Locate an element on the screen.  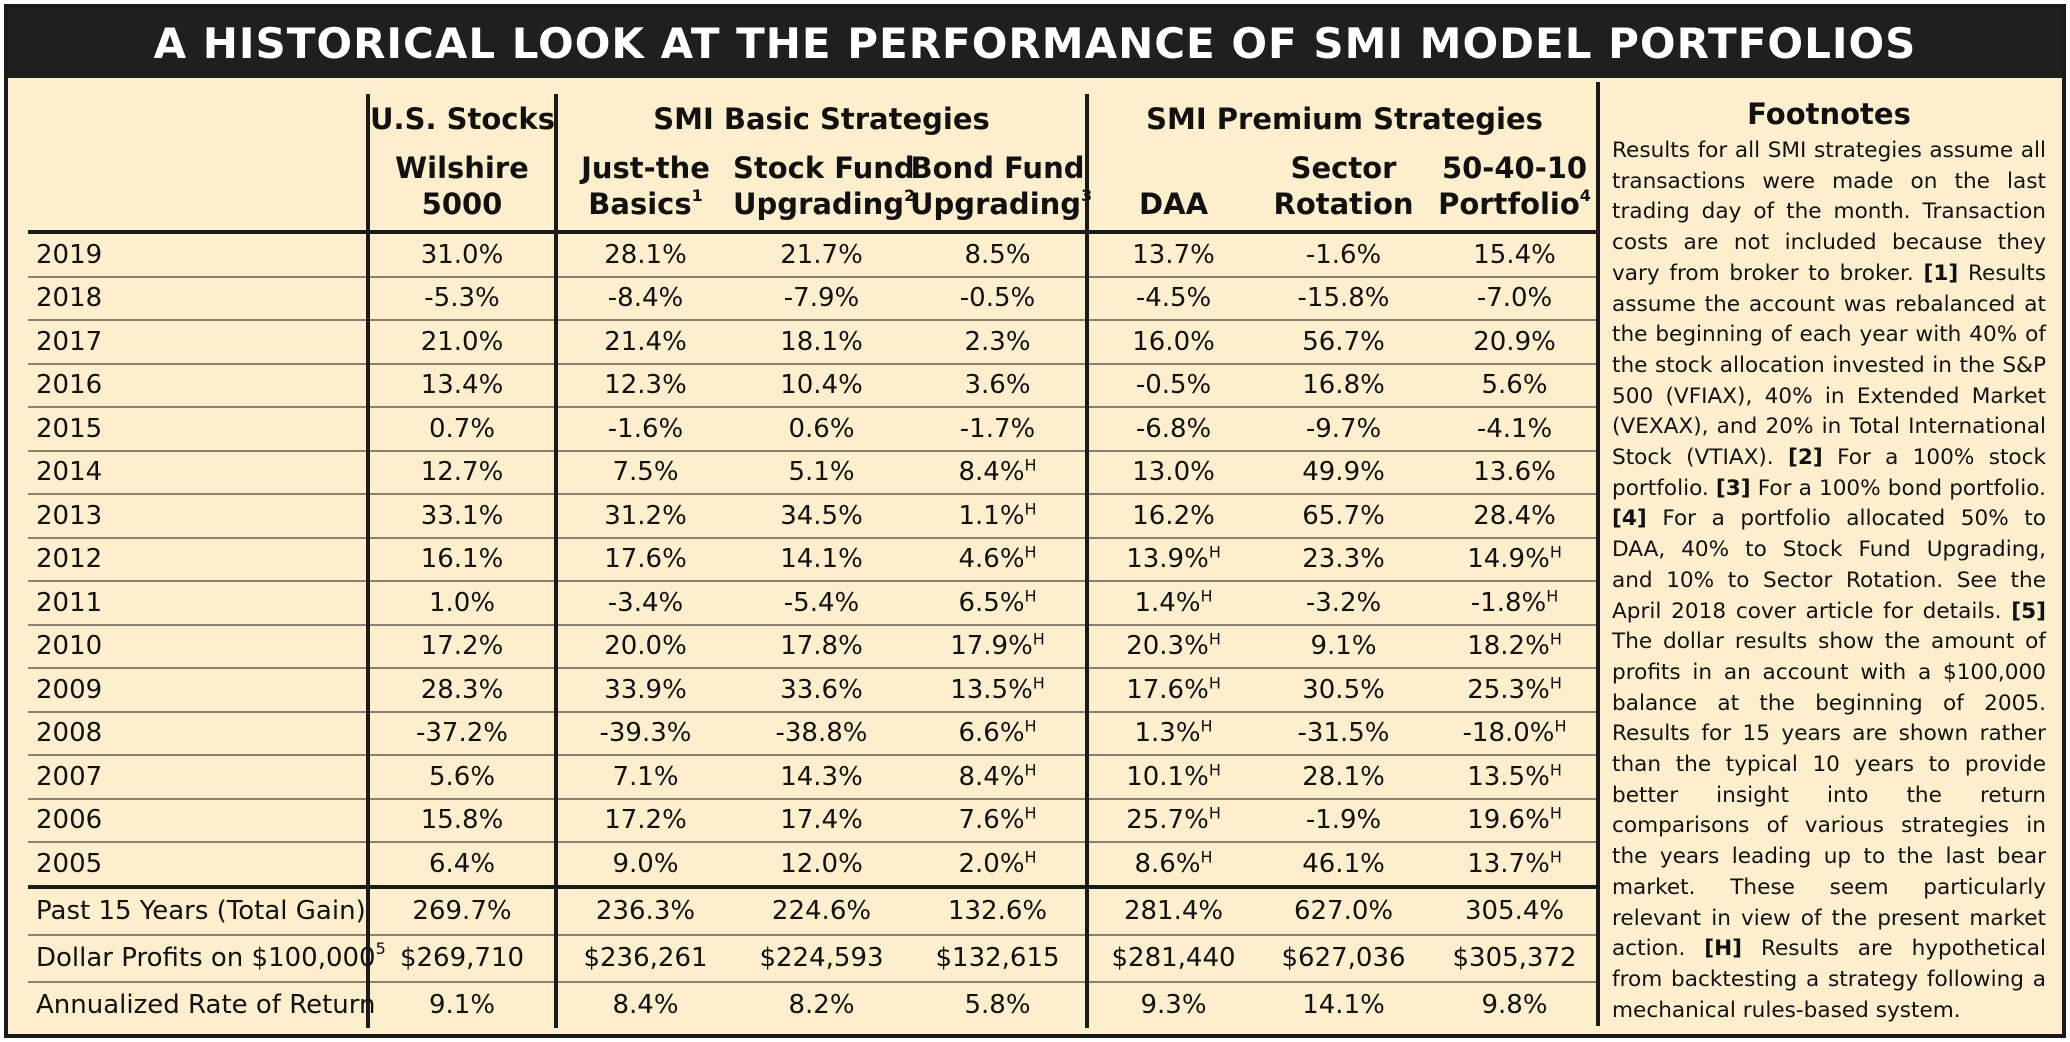
value-cell: -8.4% is located at coordinates (643, 297).